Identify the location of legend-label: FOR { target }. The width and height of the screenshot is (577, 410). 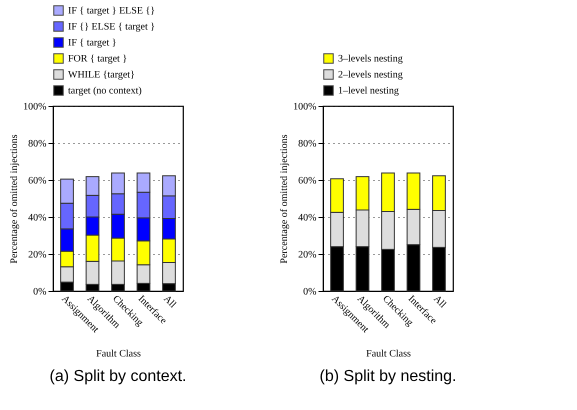
(98, 59).